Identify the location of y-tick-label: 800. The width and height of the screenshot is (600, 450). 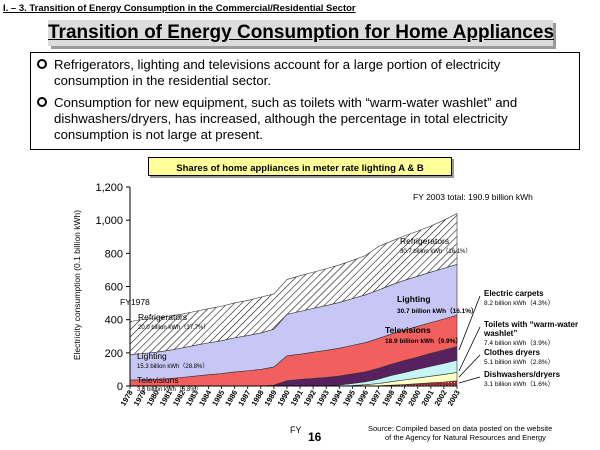
(114, 254).